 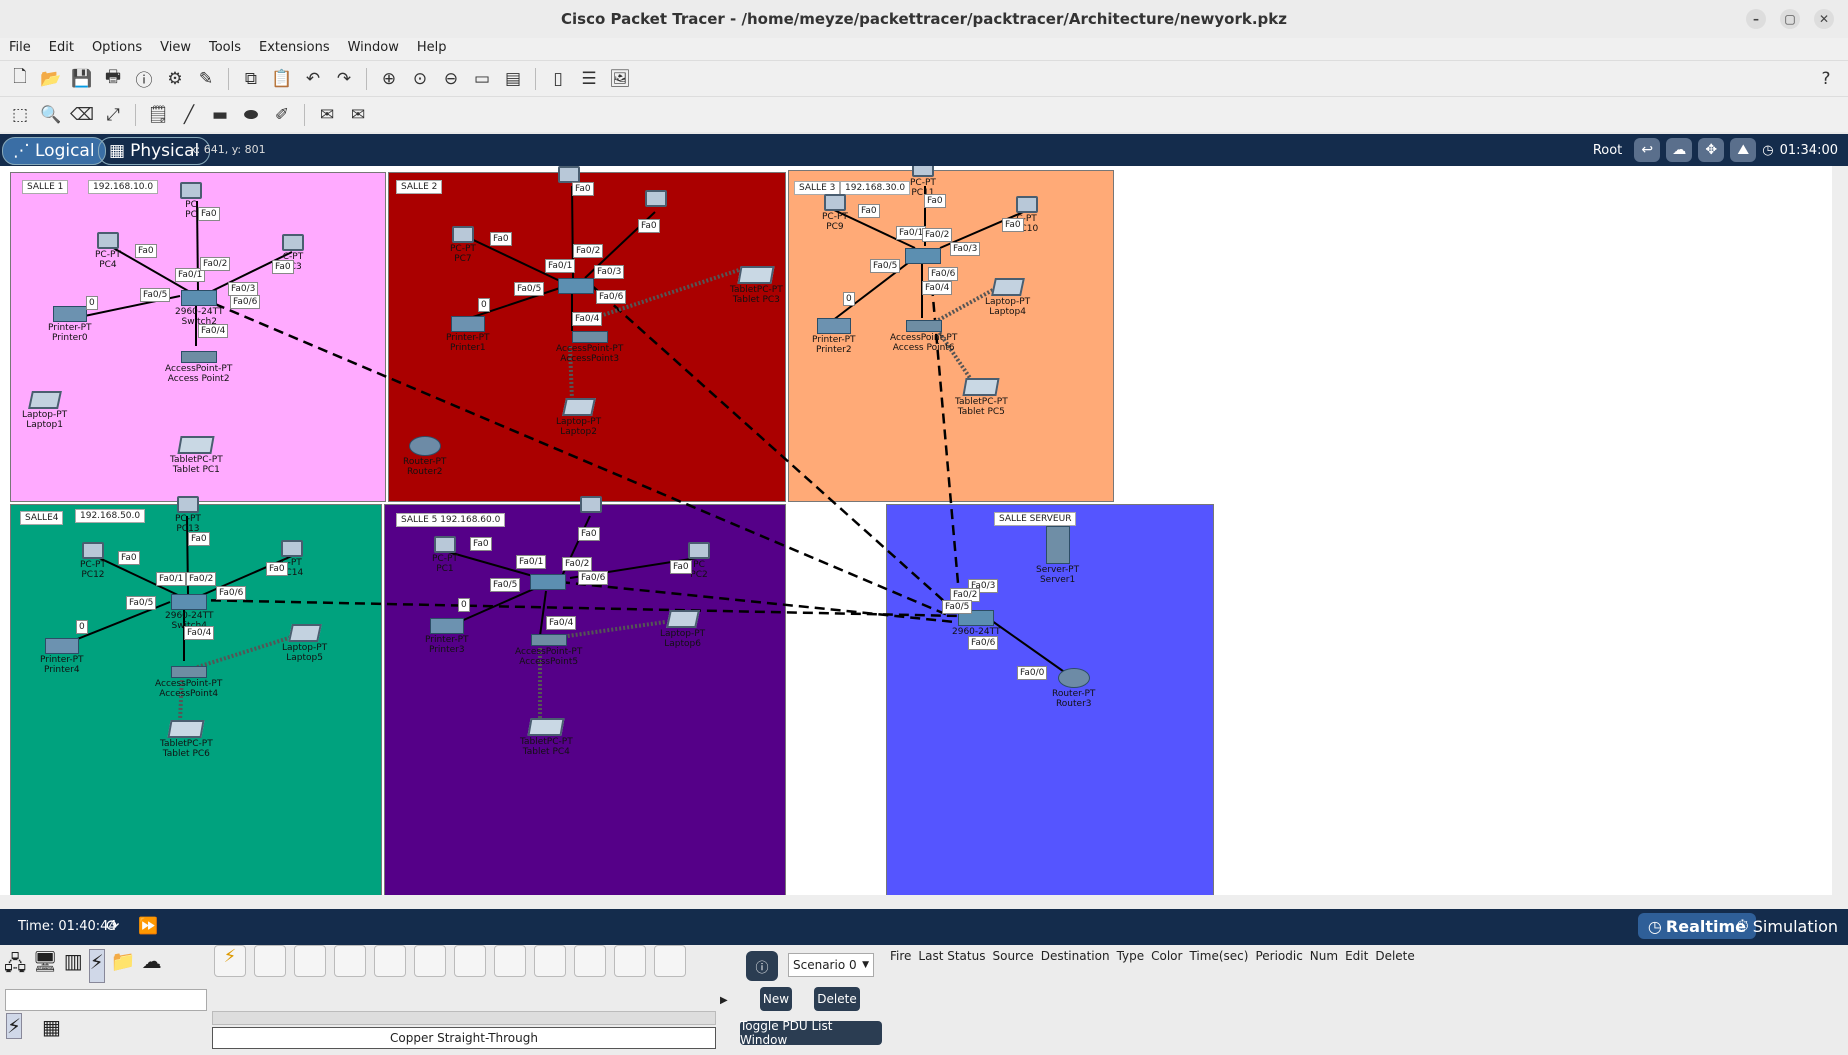 I want to click on new-scenario-button: New, so click(x=776, y=999).